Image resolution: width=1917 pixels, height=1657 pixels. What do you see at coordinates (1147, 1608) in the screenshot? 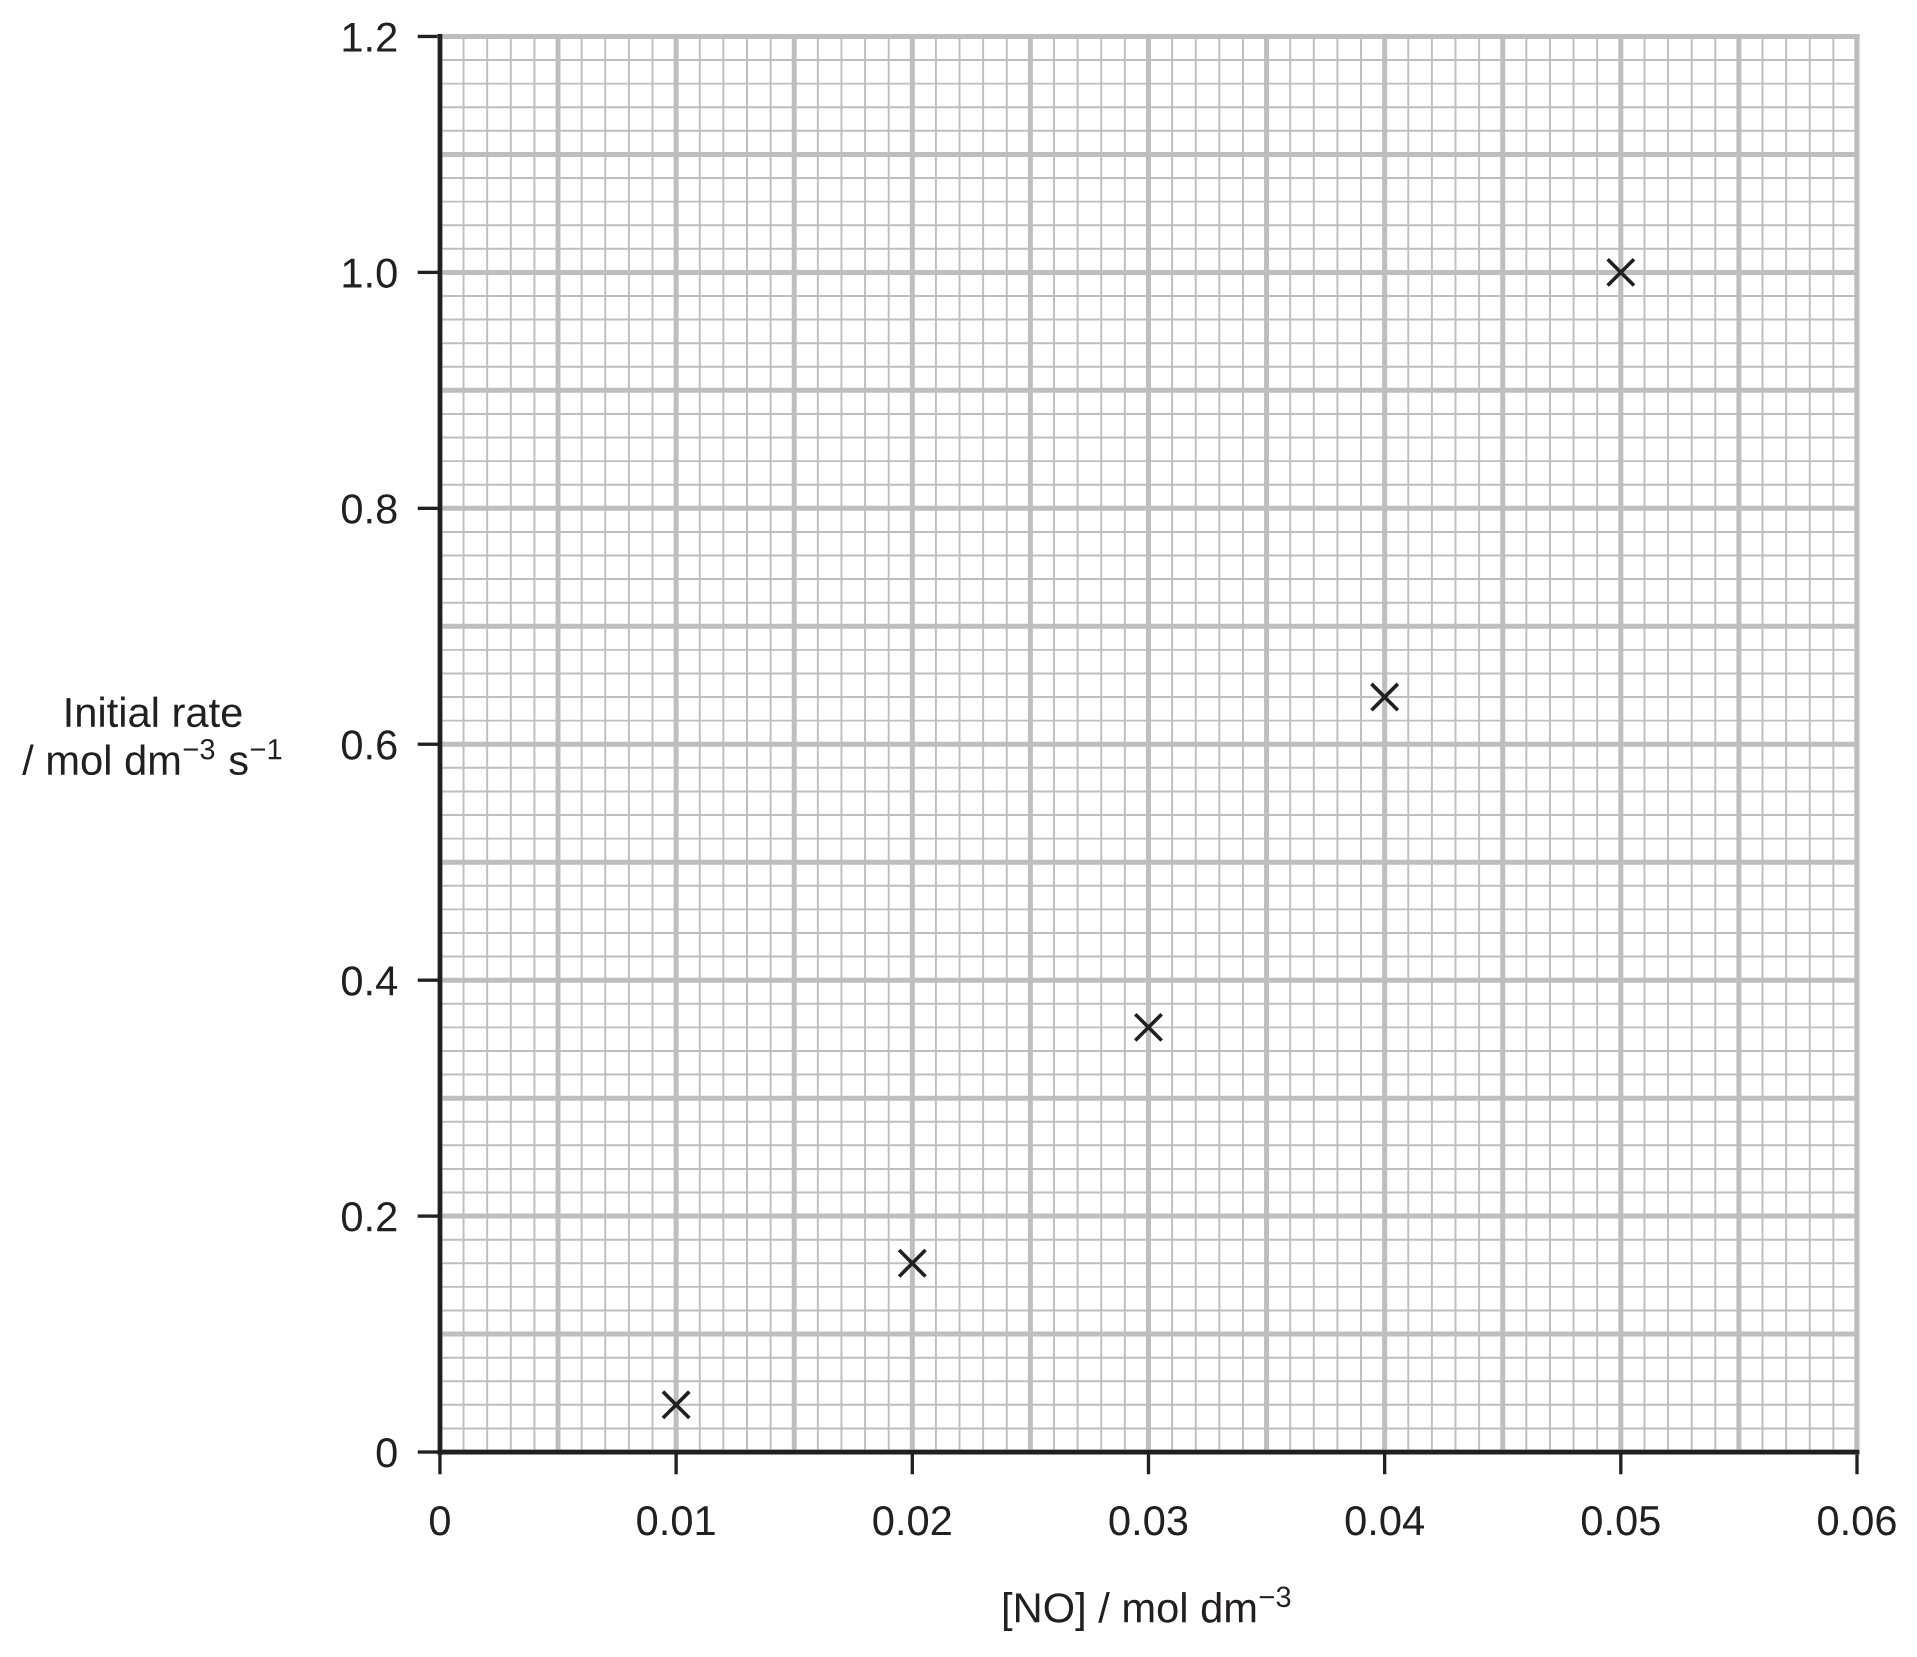
I see `x-axis-title: [NO] / mol dm$^{−3}$` at bounding box center [1147, 1608].